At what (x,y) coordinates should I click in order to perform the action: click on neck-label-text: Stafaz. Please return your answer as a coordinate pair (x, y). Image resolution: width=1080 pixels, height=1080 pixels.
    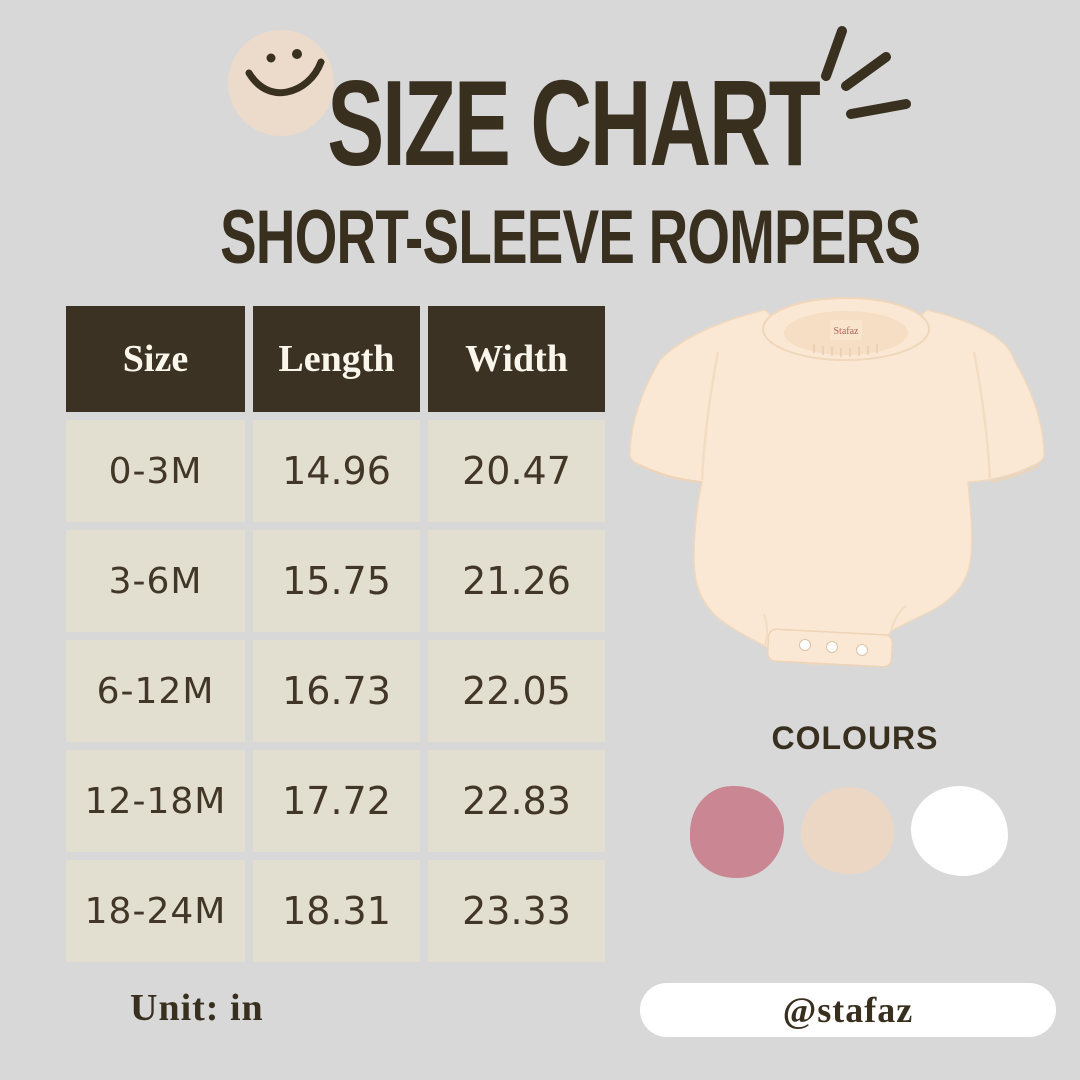
    Looking at the image, I should click on (847, 331).